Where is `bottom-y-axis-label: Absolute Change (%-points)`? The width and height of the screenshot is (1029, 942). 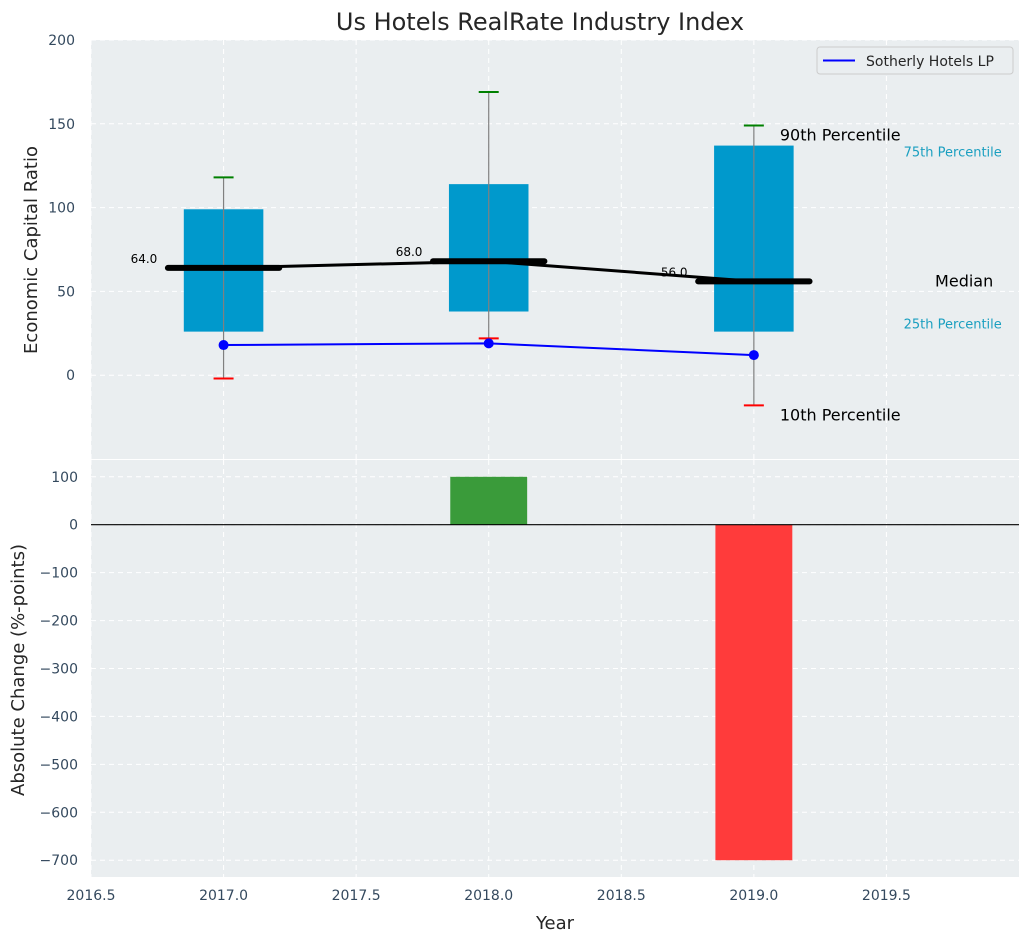 bottom-y-axis-label: Absolute Change (%-points) is located at coordinates (18, 670).